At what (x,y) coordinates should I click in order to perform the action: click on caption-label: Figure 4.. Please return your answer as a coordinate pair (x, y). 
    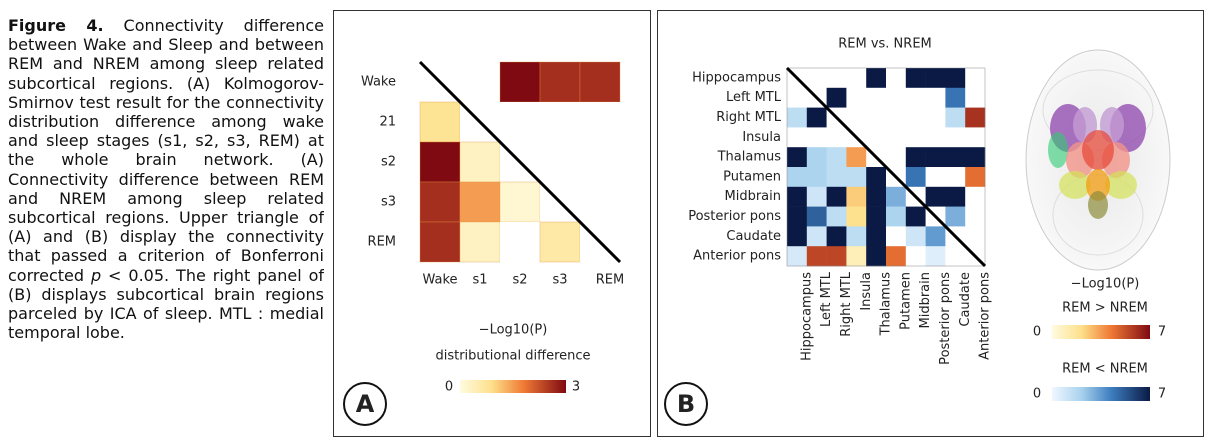
    Looking at the image, I should click on (56, 25).